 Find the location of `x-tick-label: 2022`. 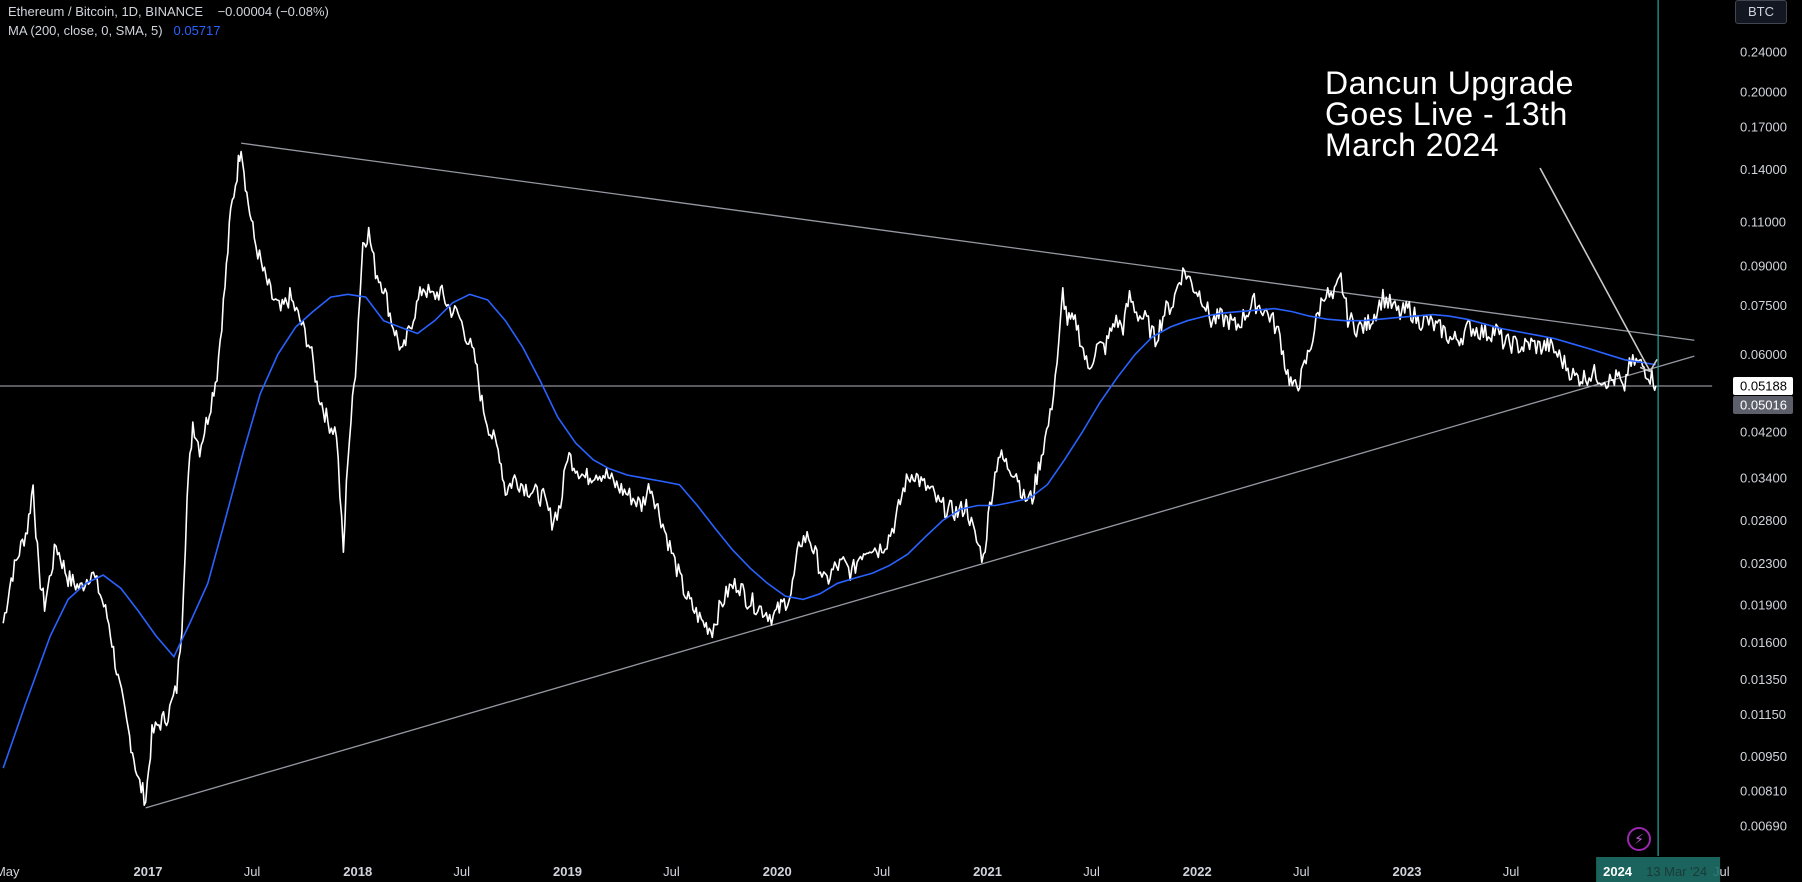

x-tick-label: 2022 is located at coordinates (1197, 871).